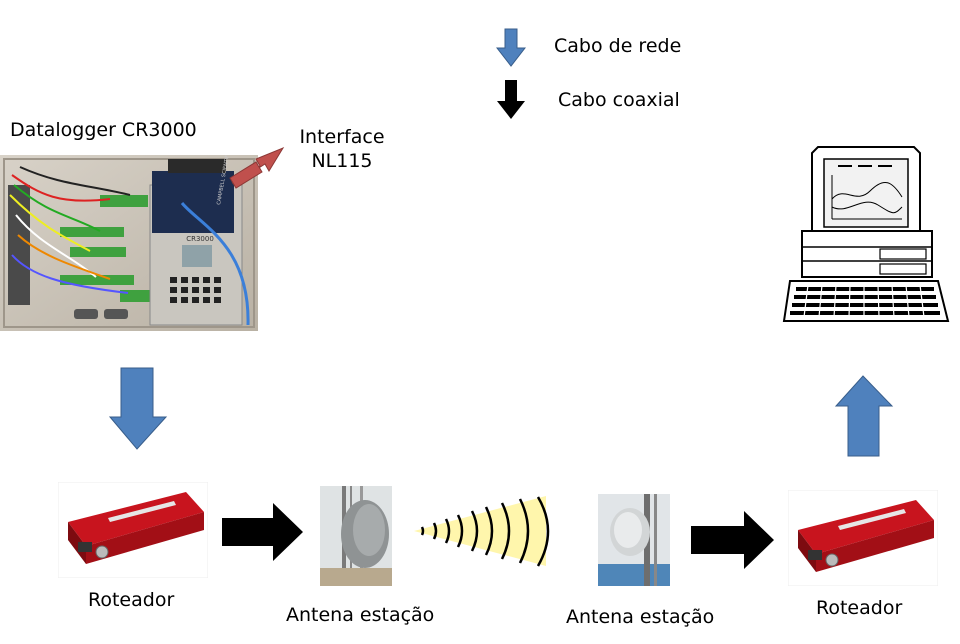 Image resolution: width=960 pixels, height=644 pixels. I want to click on interface-label: Interface NL115, so click(342, 149).